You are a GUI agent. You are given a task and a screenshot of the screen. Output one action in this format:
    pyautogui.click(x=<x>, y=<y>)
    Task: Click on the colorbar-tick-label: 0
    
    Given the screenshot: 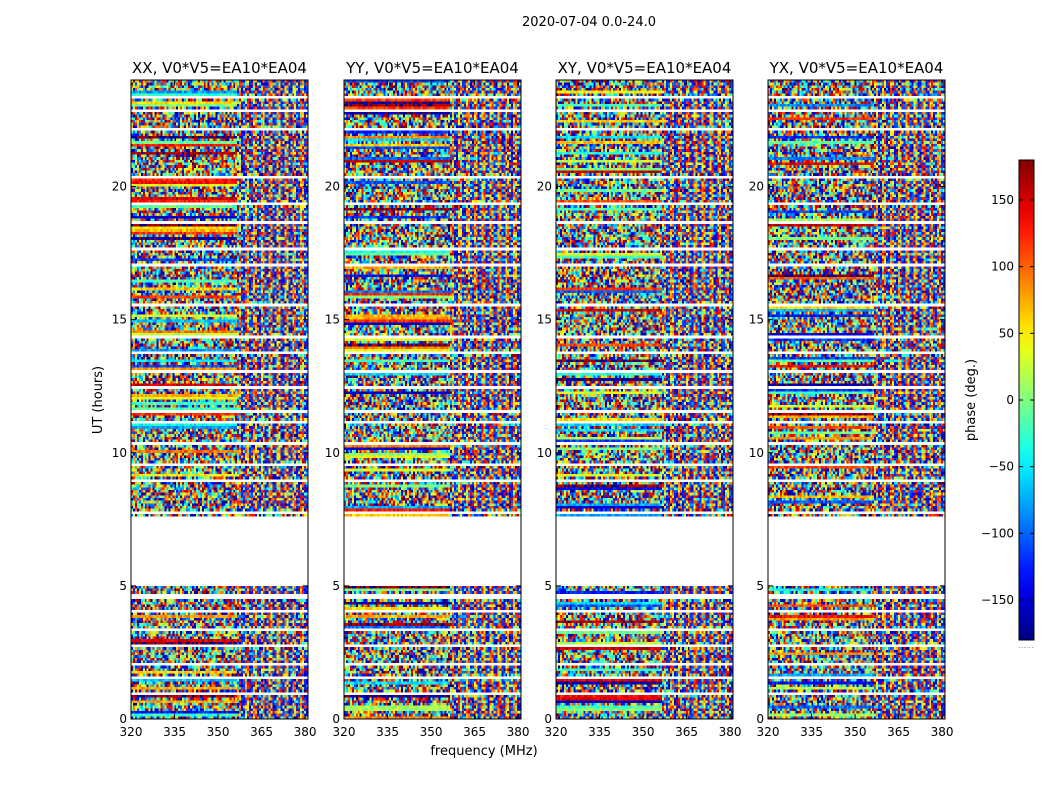 What is the action you would take?
    pyautogui.click(x=1010, y=400)
    